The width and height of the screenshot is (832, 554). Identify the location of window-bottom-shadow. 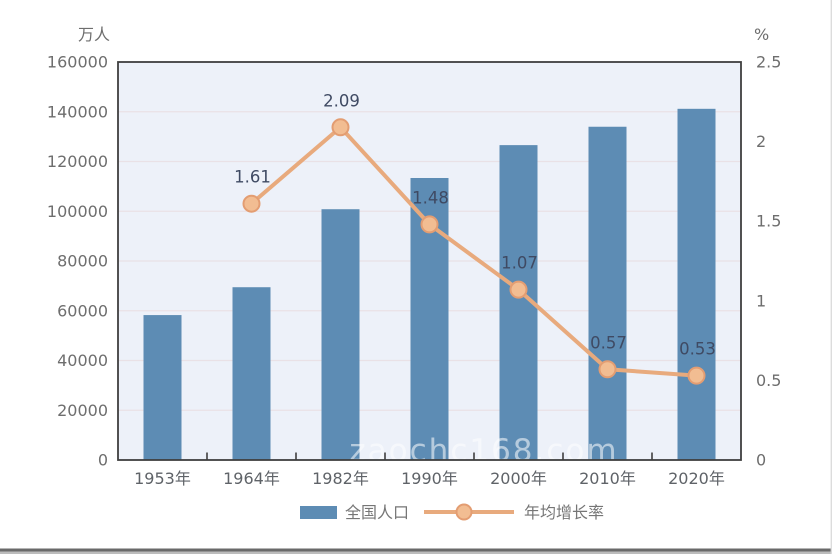
(416, 552).